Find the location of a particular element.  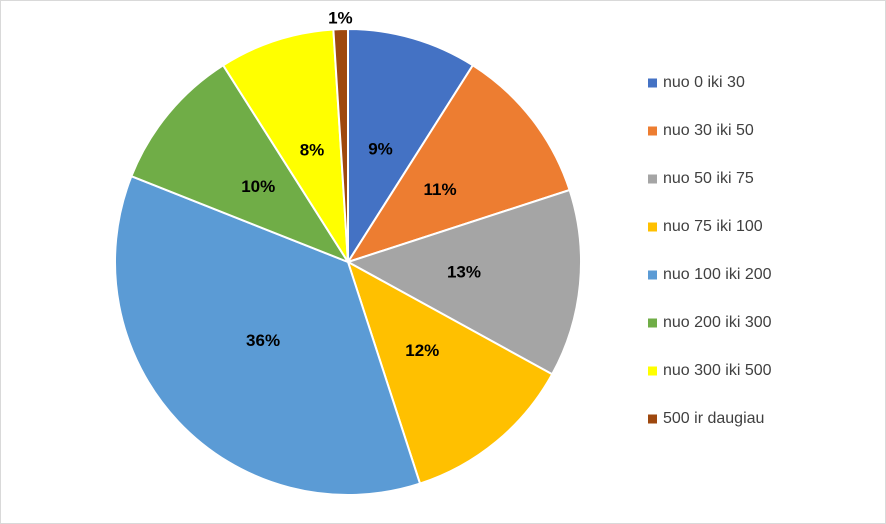

data-label: 11% is located at coordinates (440, 189).